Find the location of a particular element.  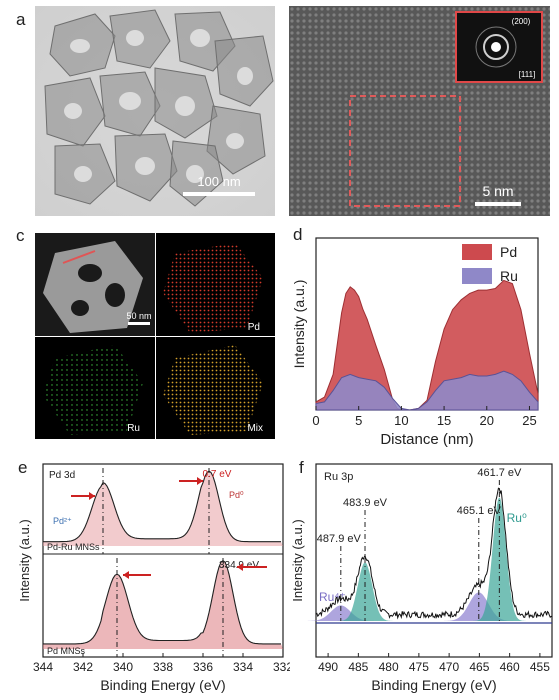

component-label-pd2: Pd²⁺ is located at coordinates (62, 521).